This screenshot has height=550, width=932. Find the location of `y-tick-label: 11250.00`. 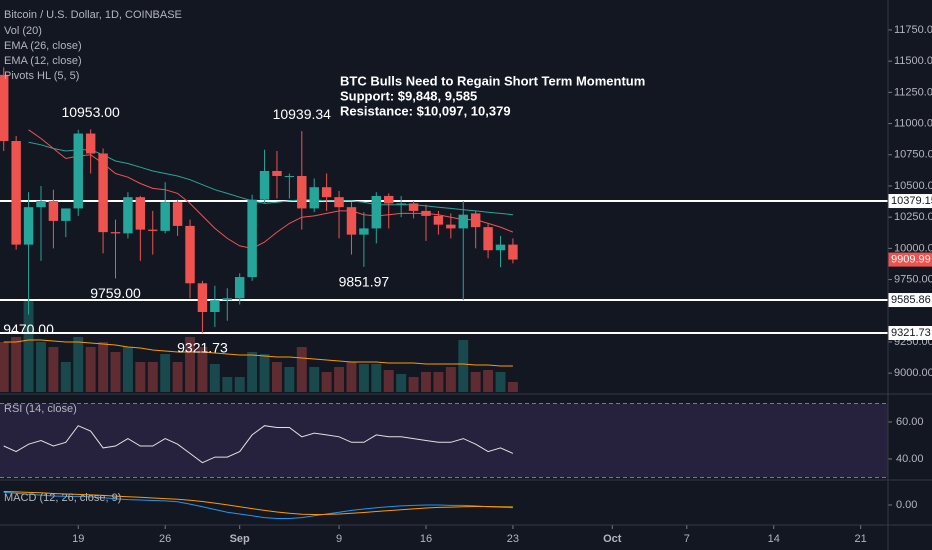

y-tick-label: 11250.00 is located at coordinates (913, 92).